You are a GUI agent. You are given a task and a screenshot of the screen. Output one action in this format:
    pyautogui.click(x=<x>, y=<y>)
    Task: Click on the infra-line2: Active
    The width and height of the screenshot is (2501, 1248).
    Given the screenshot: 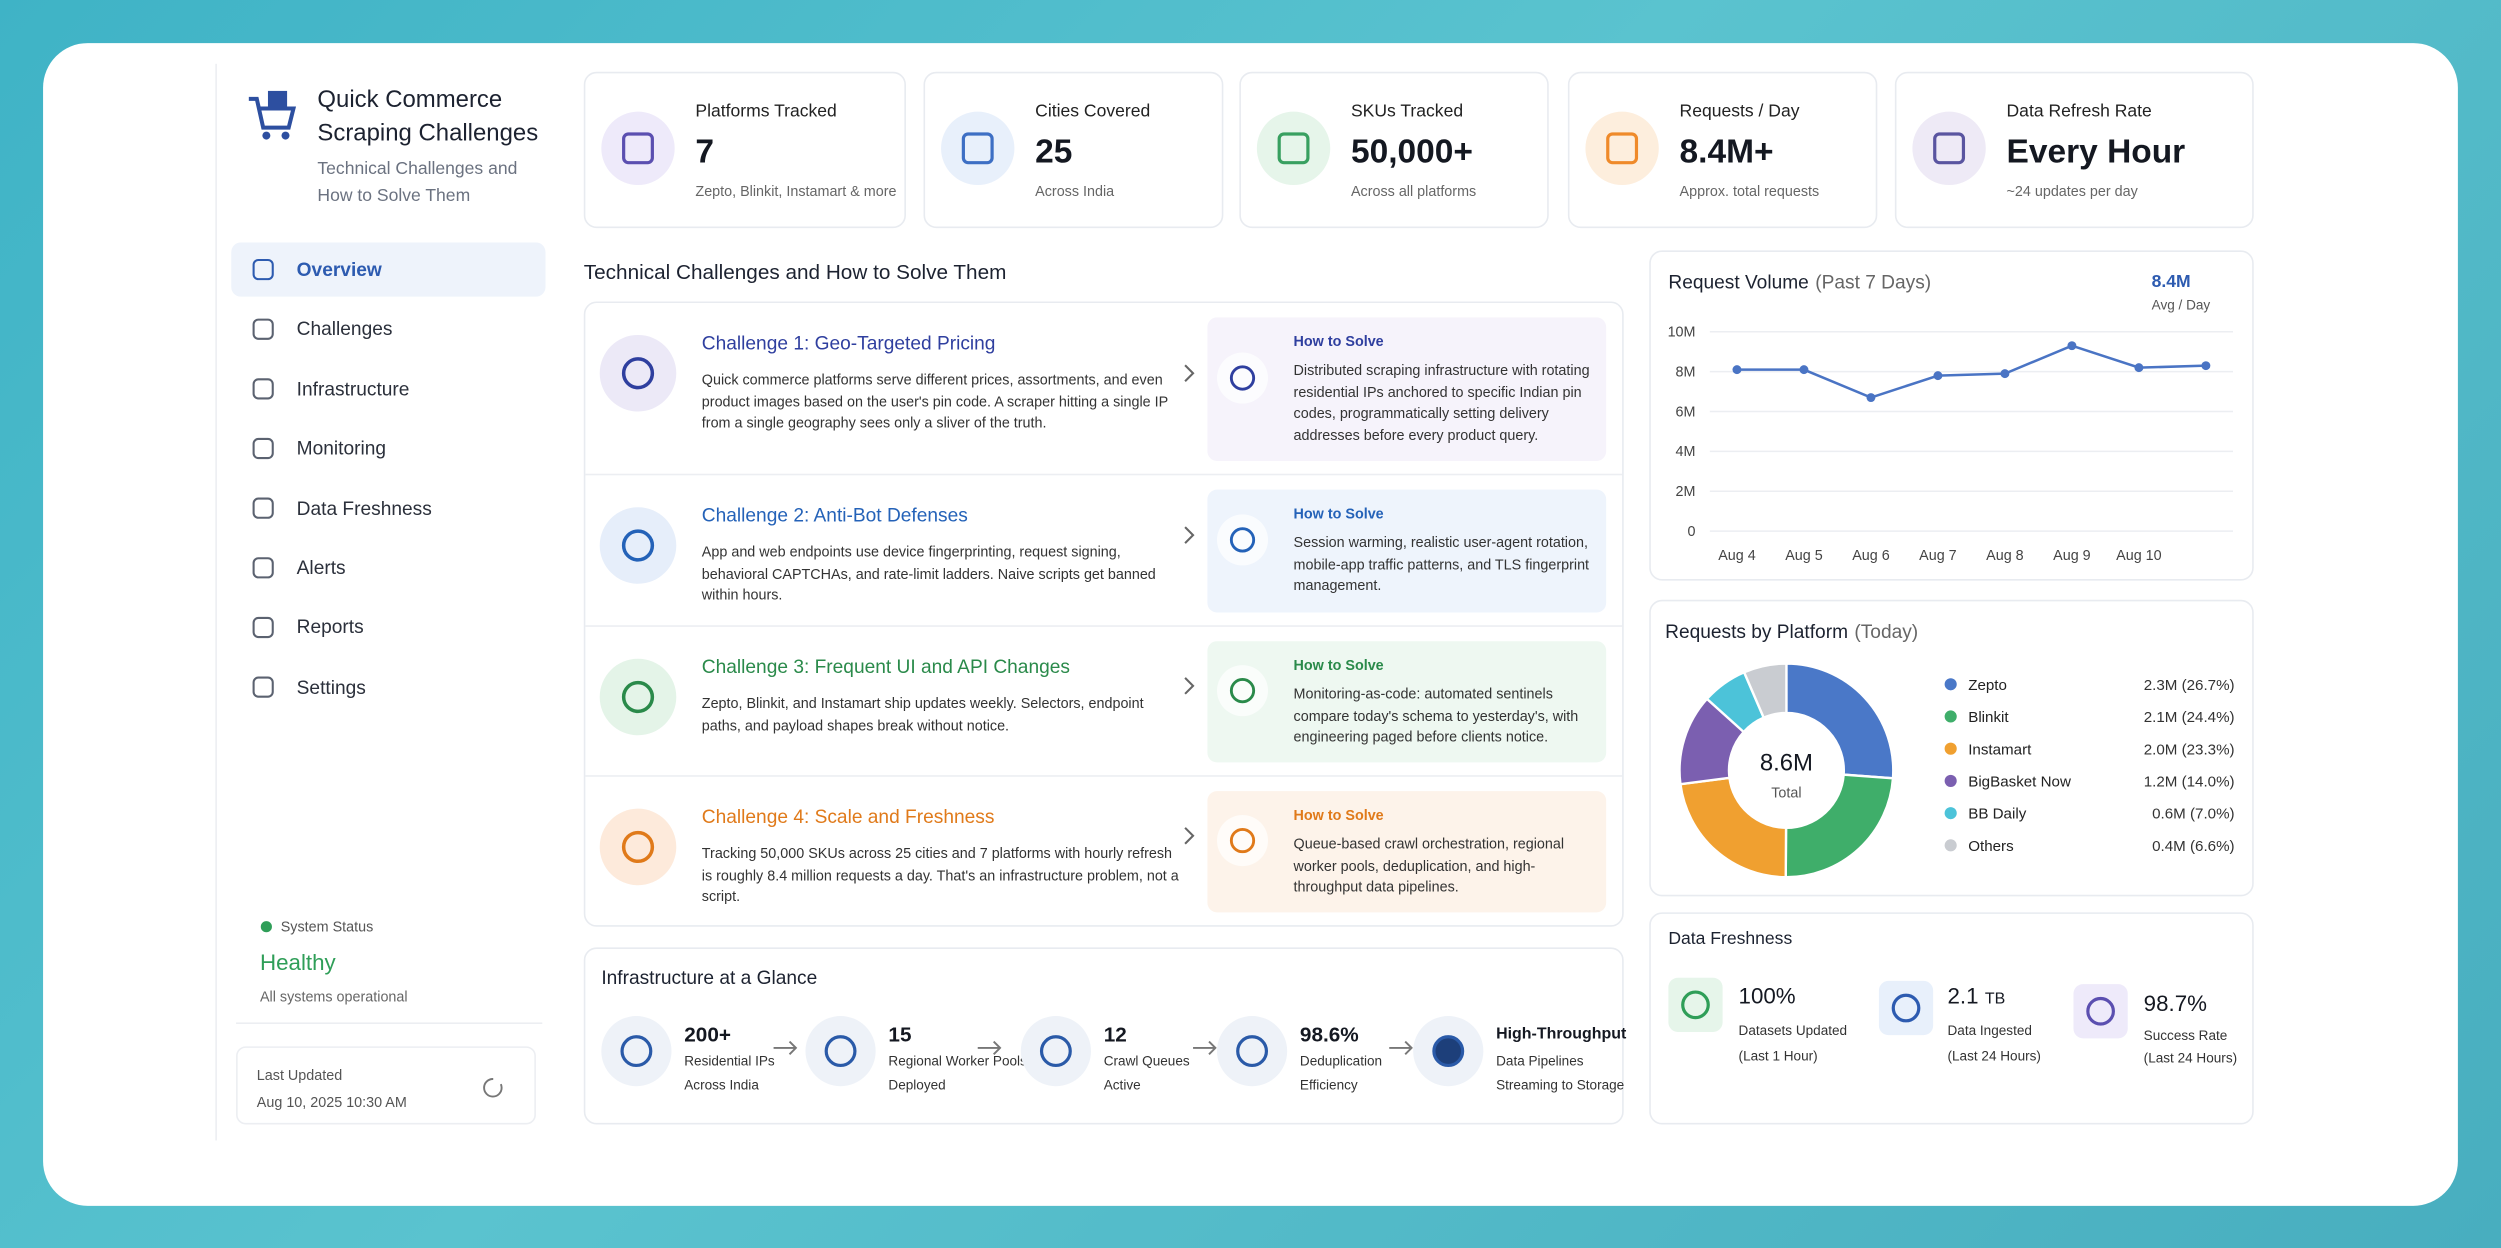 What is the action you would take?
    pyautogui.click(x=1122, y=1084)
    